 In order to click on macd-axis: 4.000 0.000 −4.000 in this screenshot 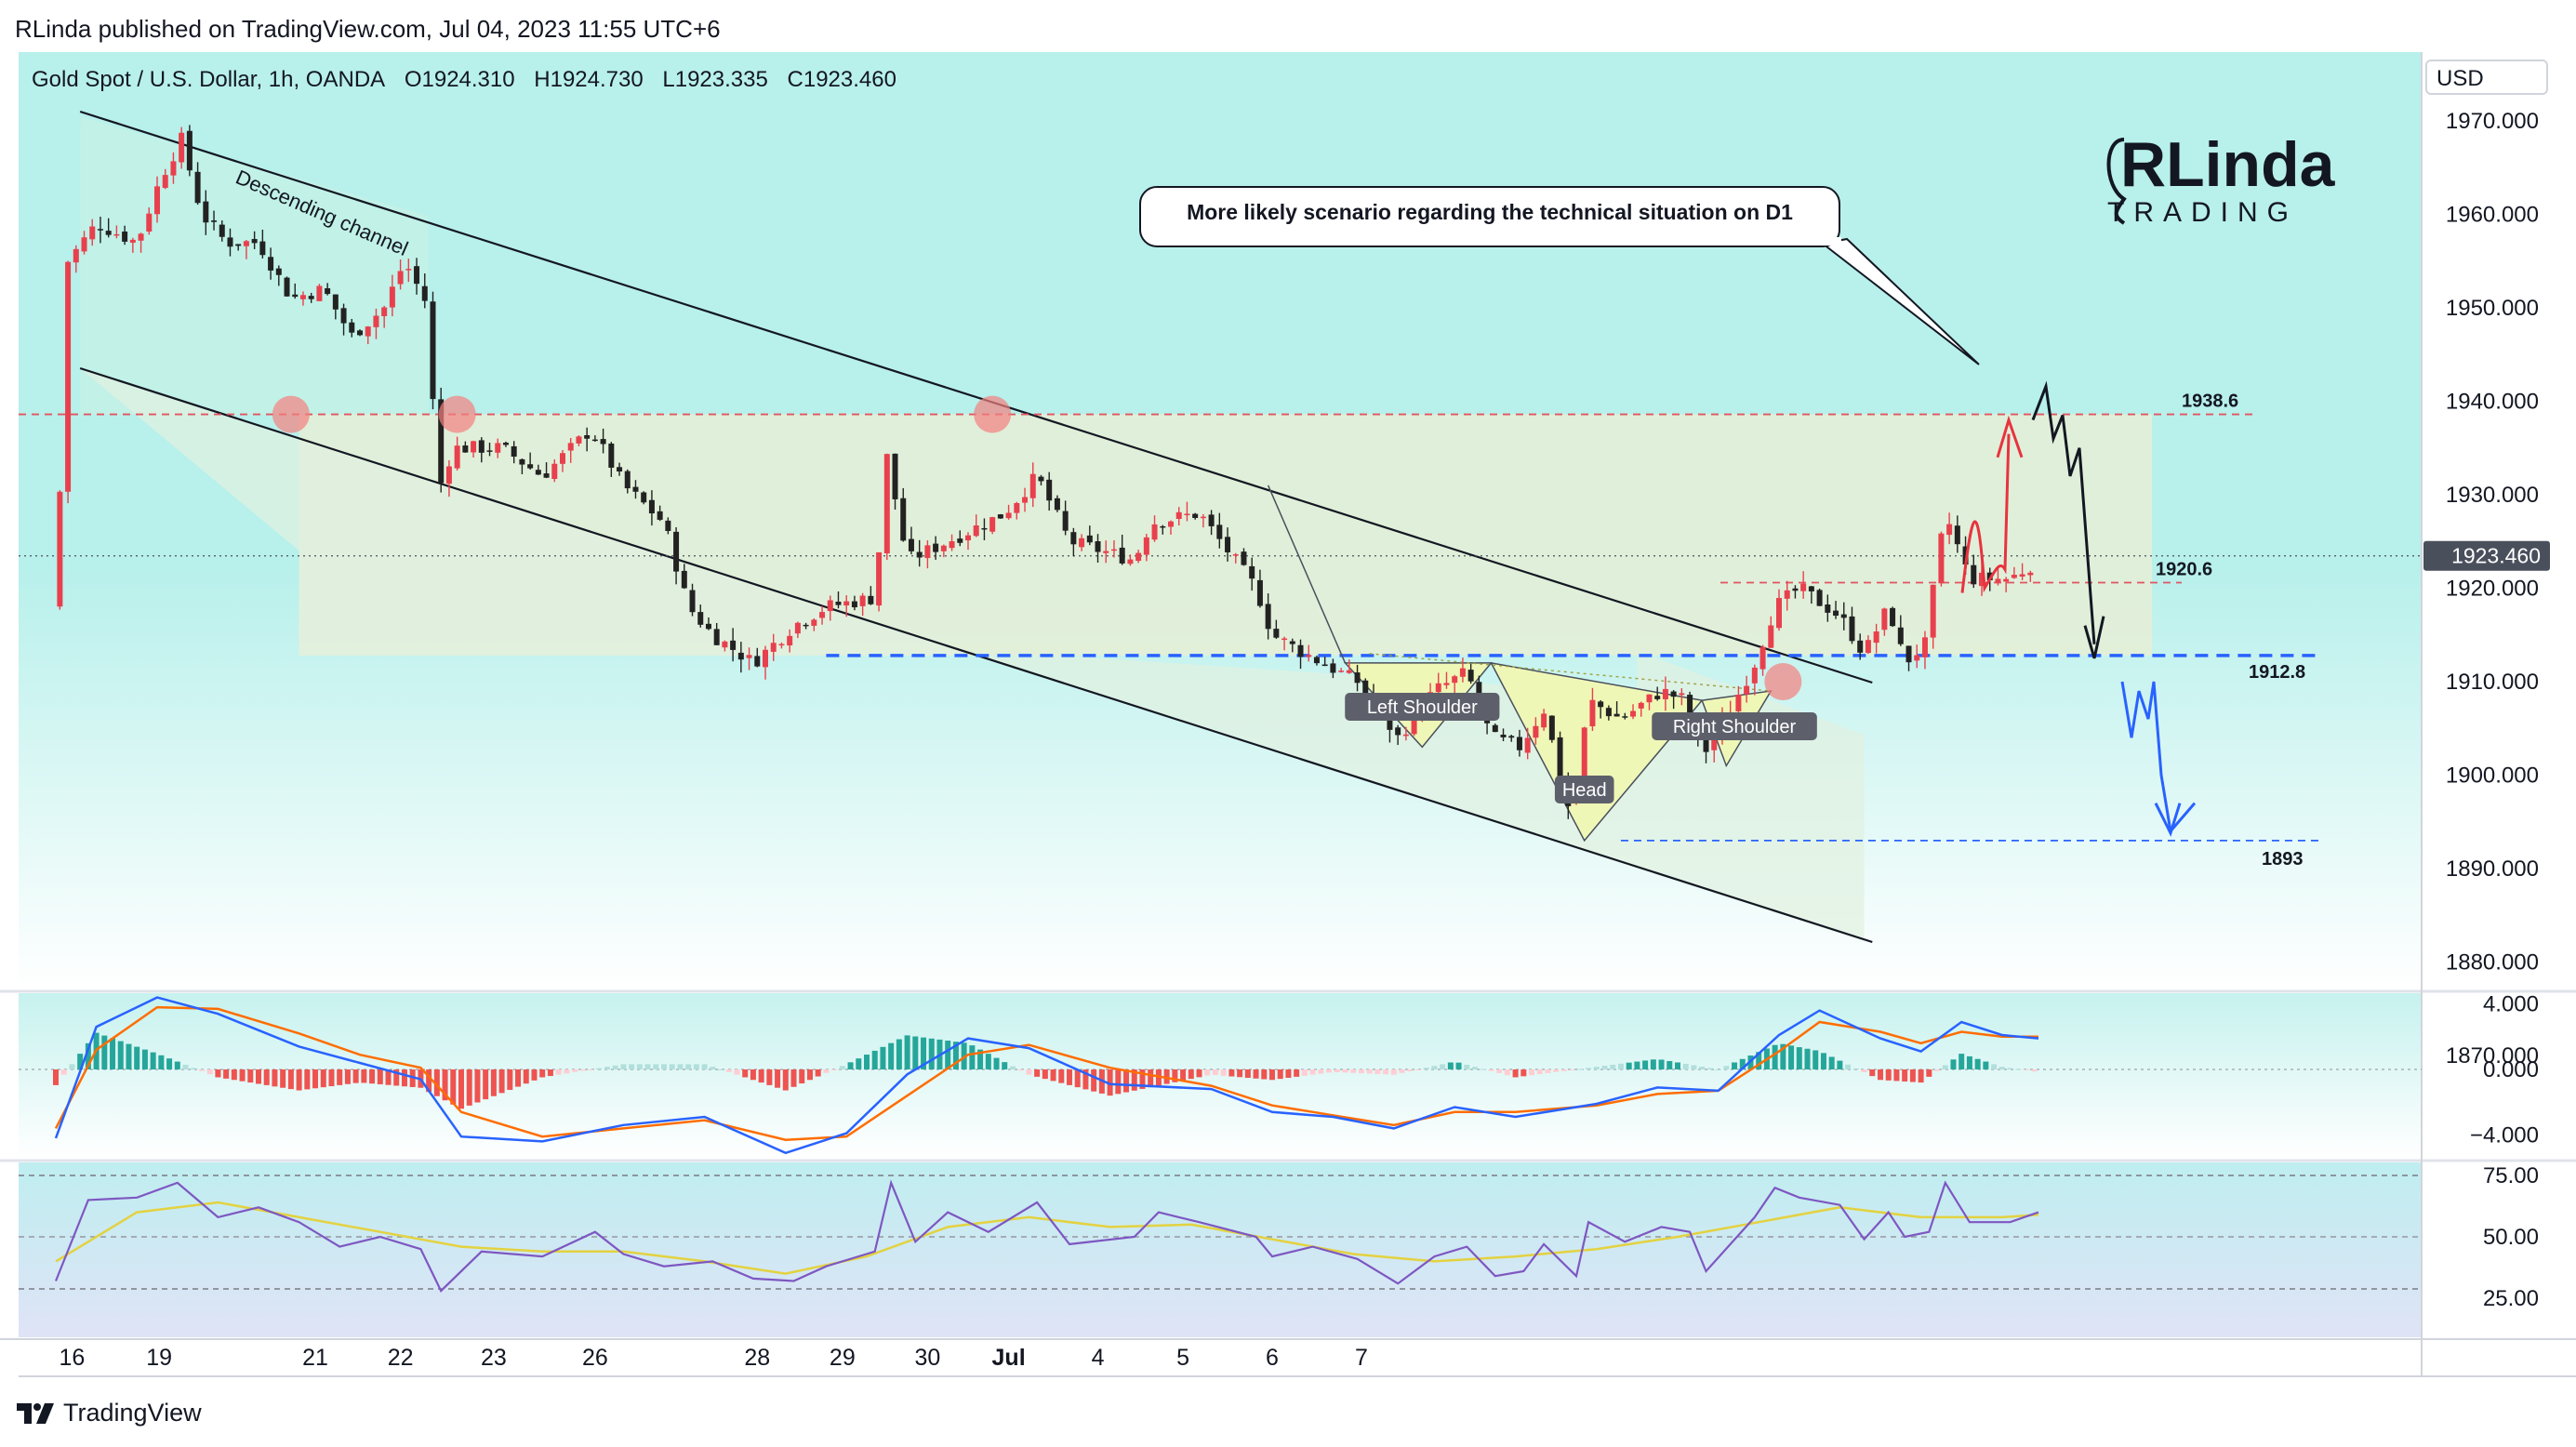, I will do `click(2504, 1070)`.